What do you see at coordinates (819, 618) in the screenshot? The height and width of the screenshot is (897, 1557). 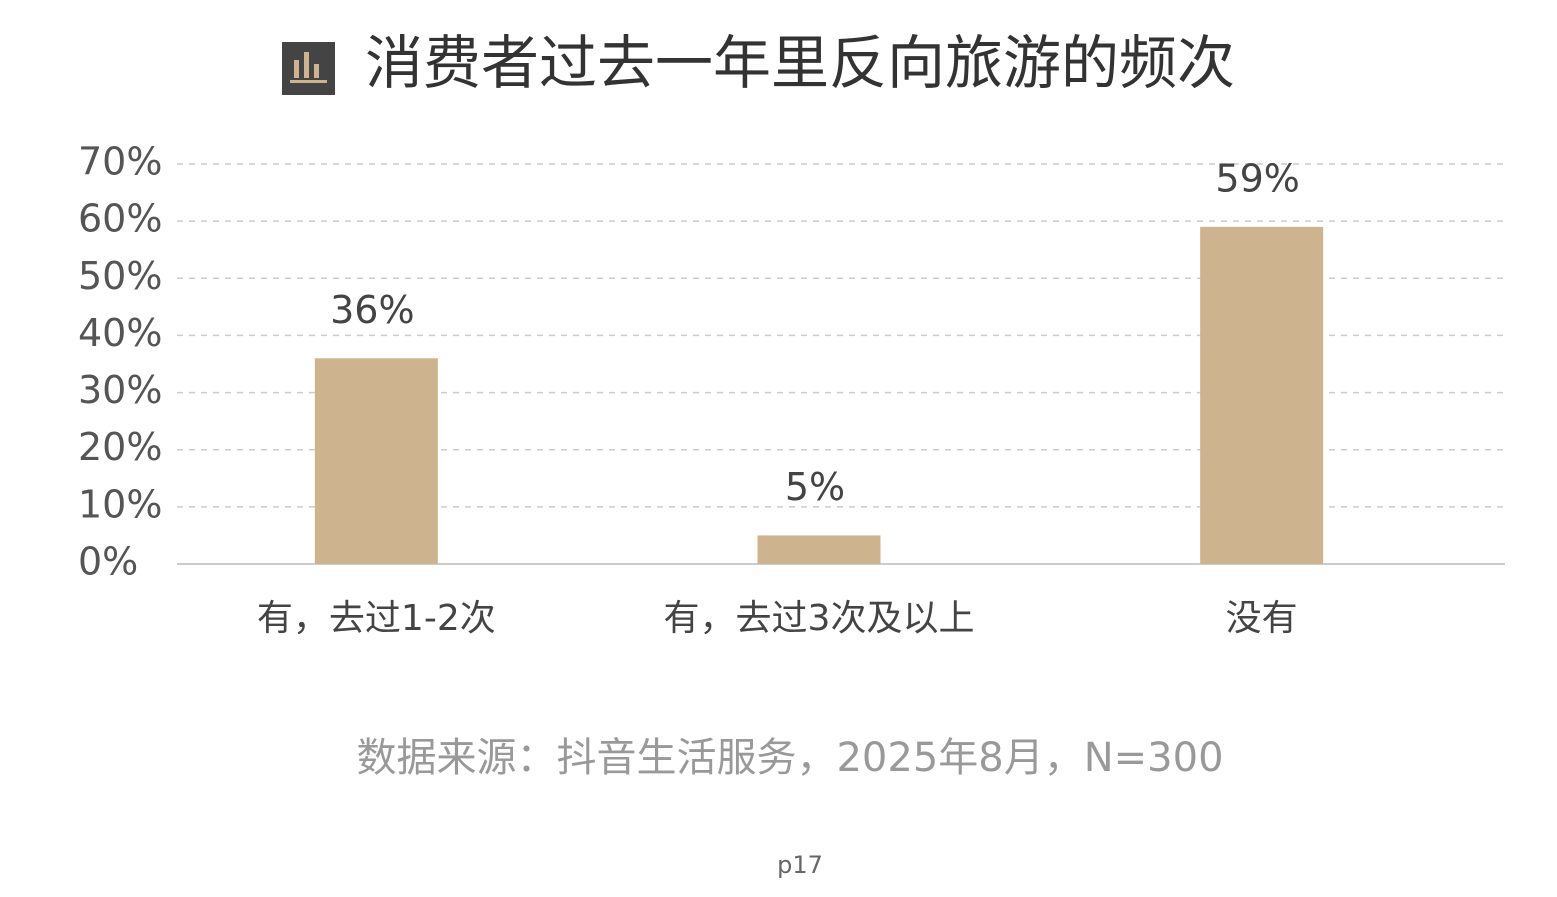 I see `x-tick-label: 有，去过3次及以上` at bounding box center [819, 618].